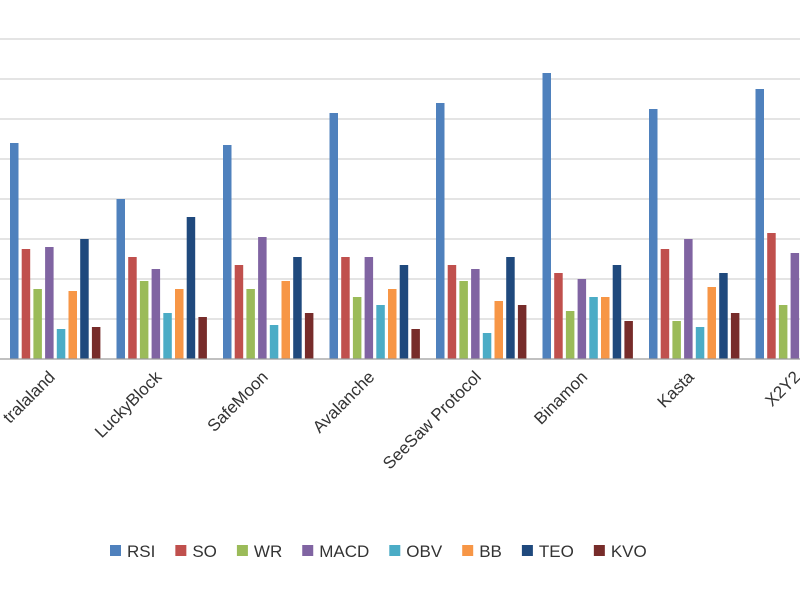 The height and width of the screenshot is (600, 800). What do you see at coordinates (490, 551) in the screenshot?
I see `legend-label-bb: BB` at bounding box center [490, 551].